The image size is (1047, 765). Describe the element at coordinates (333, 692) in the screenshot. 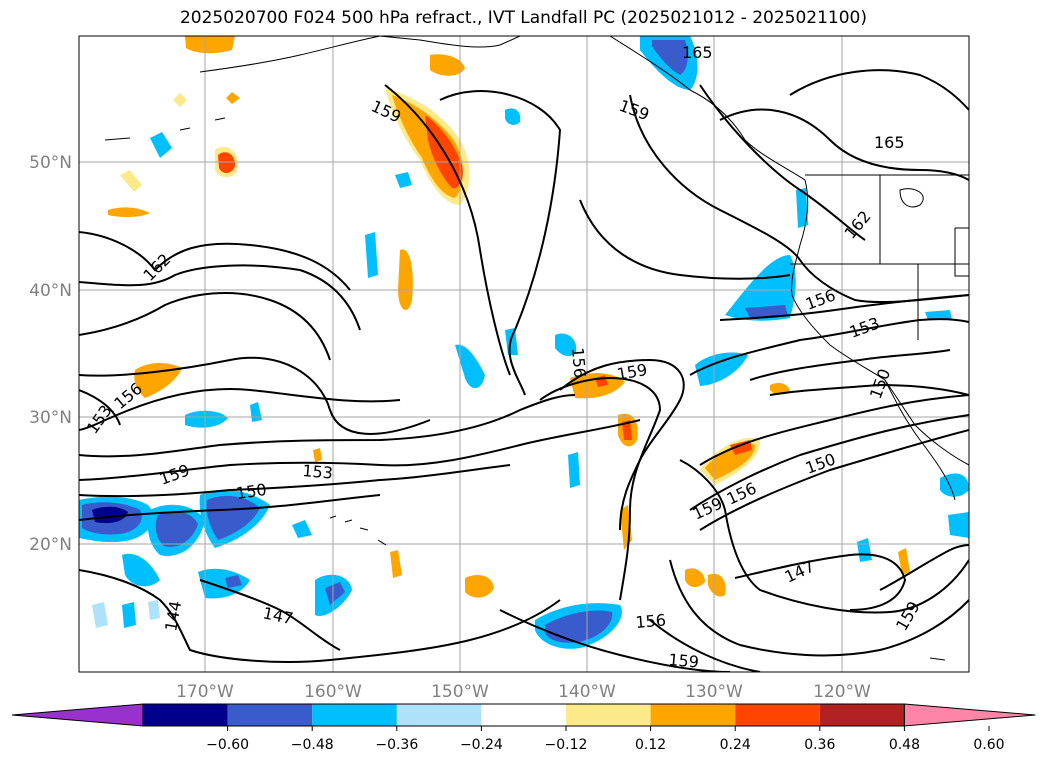

I see `lon-label-160w: 160°W` at that location.